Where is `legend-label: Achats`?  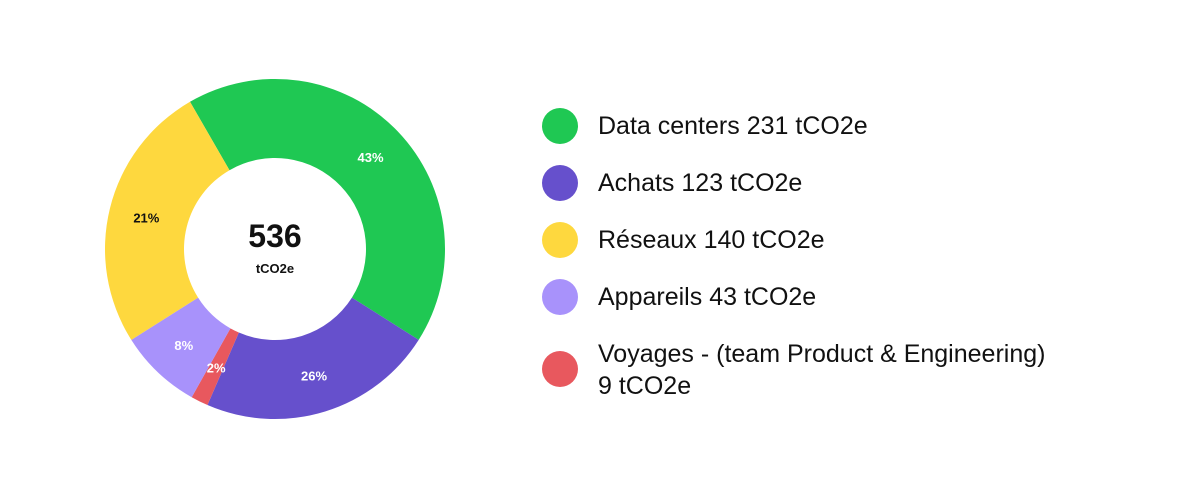 legend-label: Achats is located at coordinates (636, 183).